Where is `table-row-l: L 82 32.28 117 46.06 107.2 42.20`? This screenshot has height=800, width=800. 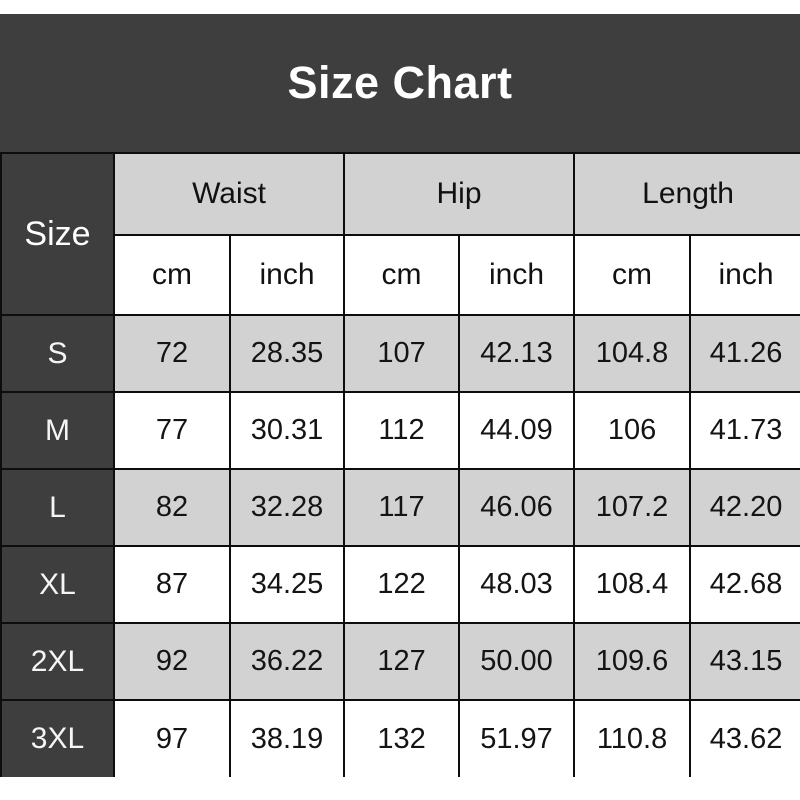 table-row-l: L 82 32.28 117 46.06 107.2 42.20 is located at coordinates (400, 507).